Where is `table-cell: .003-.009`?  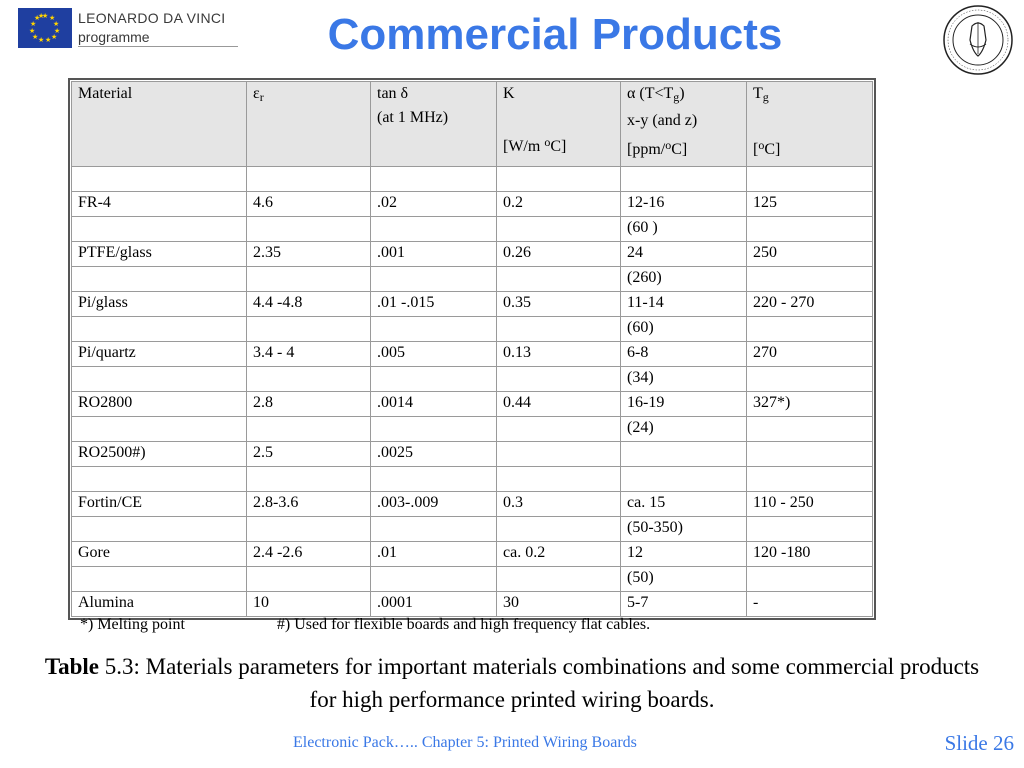 table-cell: .003-.009 is located at coordinates (433, 504).